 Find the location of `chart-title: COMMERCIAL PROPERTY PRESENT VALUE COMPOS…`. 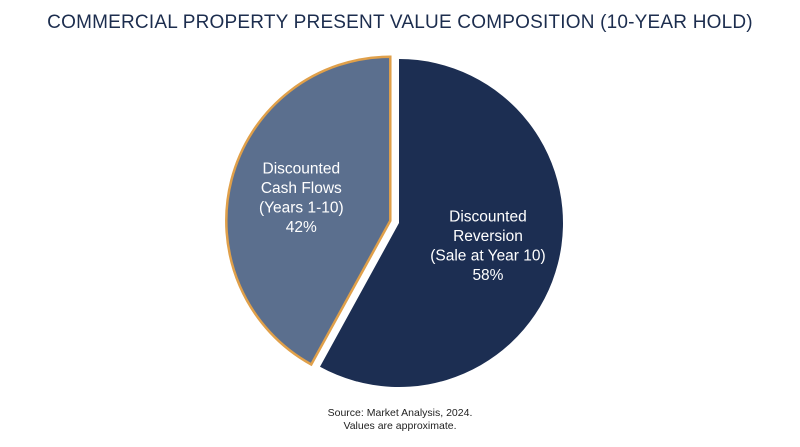

chart-title: COMMERCIAL PROPERTY PRESENT VALUE COMPOS… is located at coordinates (400, 22).